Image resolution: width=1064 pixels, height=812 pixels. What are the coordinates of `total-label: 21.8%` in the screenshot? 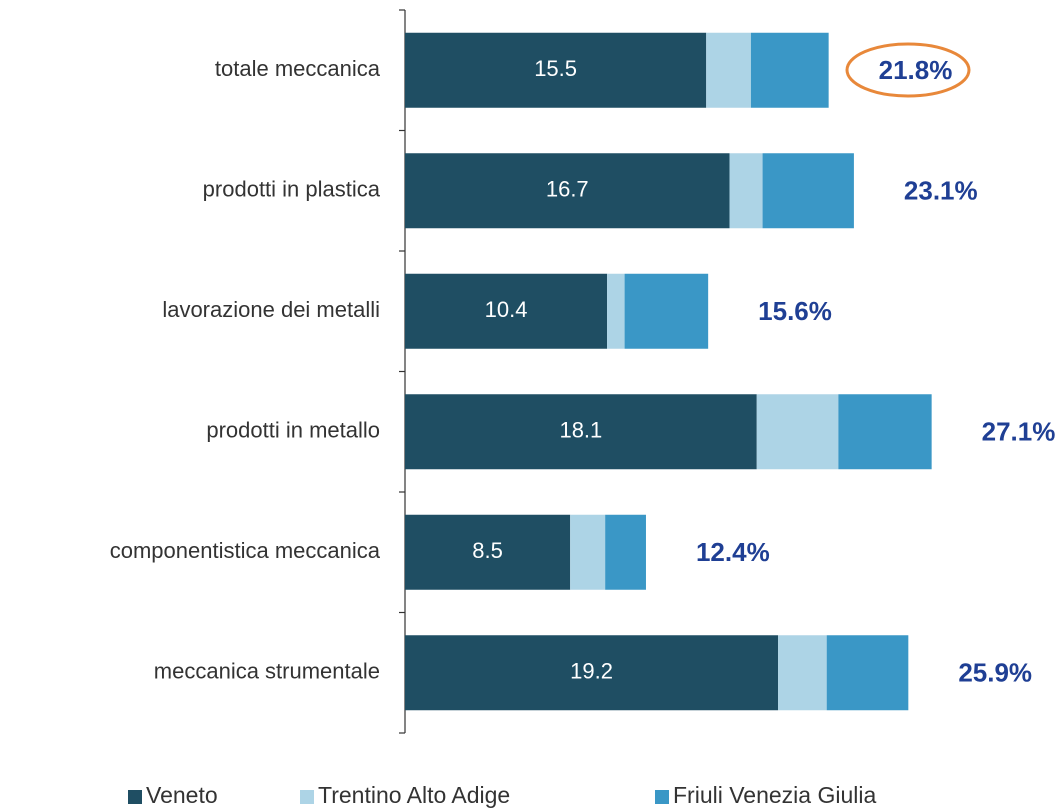 It's located at (916, 70).